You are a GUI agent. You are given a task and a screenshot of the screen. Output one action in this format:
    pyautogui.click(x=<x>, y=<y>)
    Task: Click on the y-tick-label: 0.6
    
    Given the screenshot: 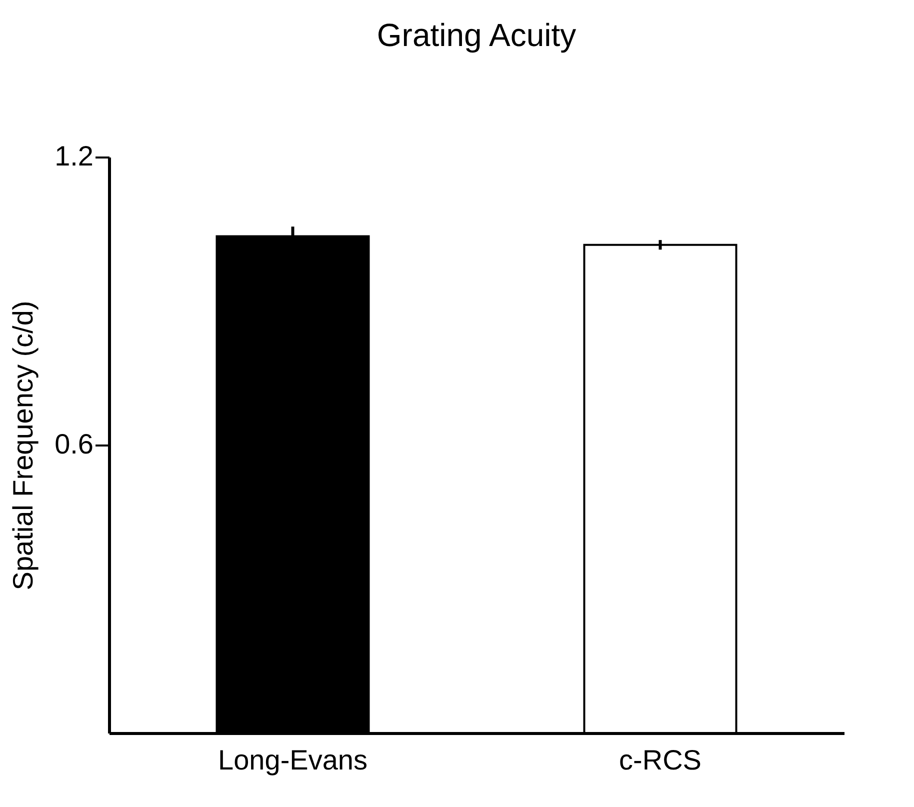 What is the action you would take?
    pyautogui.click(x=74, y=444)
    